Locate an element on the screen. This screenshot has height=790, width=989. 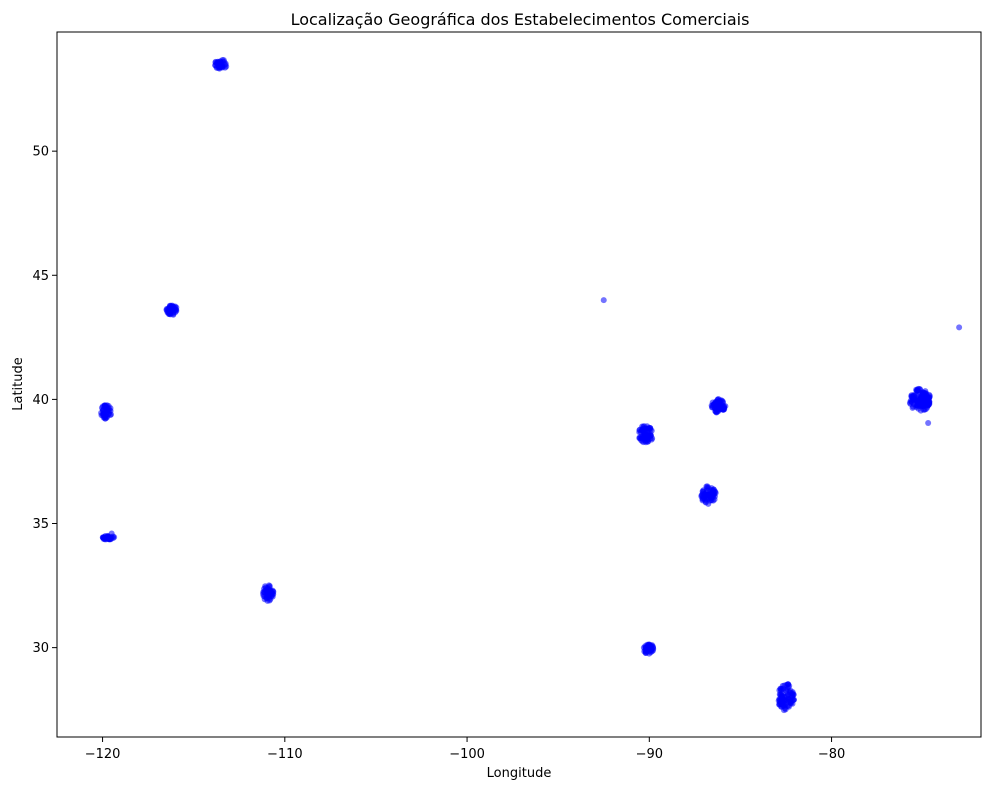
x-tick-label: −80 is located at coordinates (831, 754).